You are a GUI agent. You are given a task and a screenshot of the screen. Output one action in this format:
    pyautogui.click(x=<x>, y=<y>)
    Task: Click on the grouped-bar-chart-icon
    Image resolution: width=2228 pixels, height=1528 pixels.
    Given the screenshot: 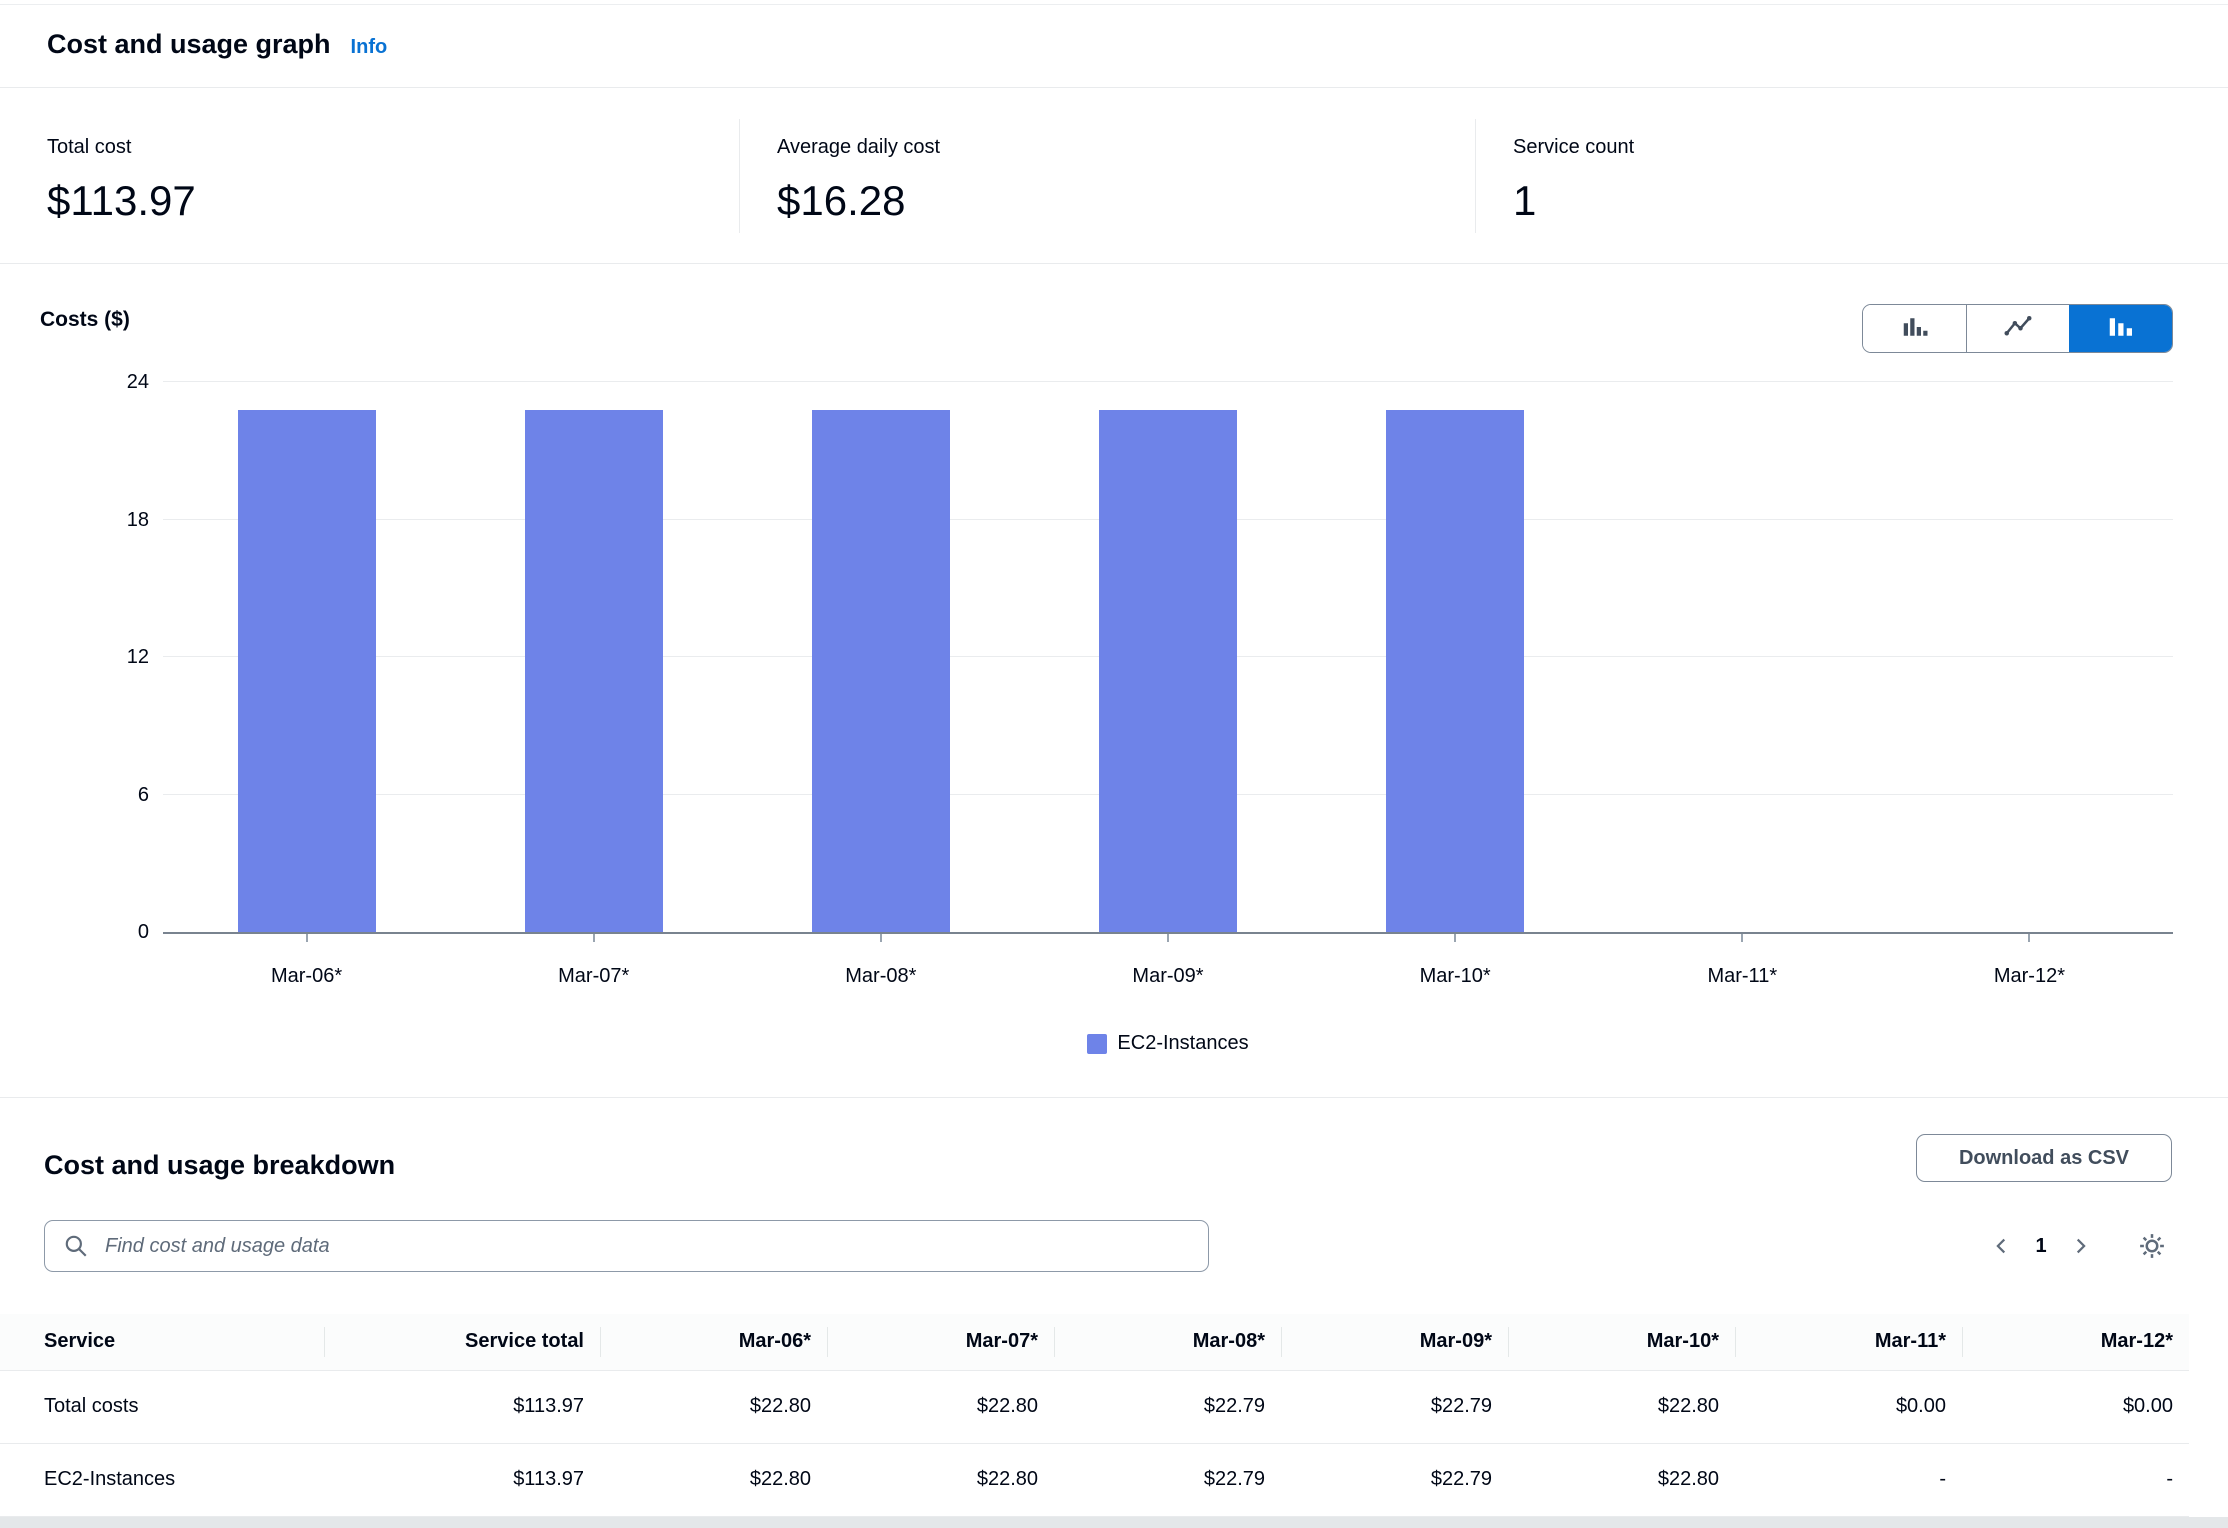 What is the action you would take?
    pyautogui.click(x=1915, y=328)
    